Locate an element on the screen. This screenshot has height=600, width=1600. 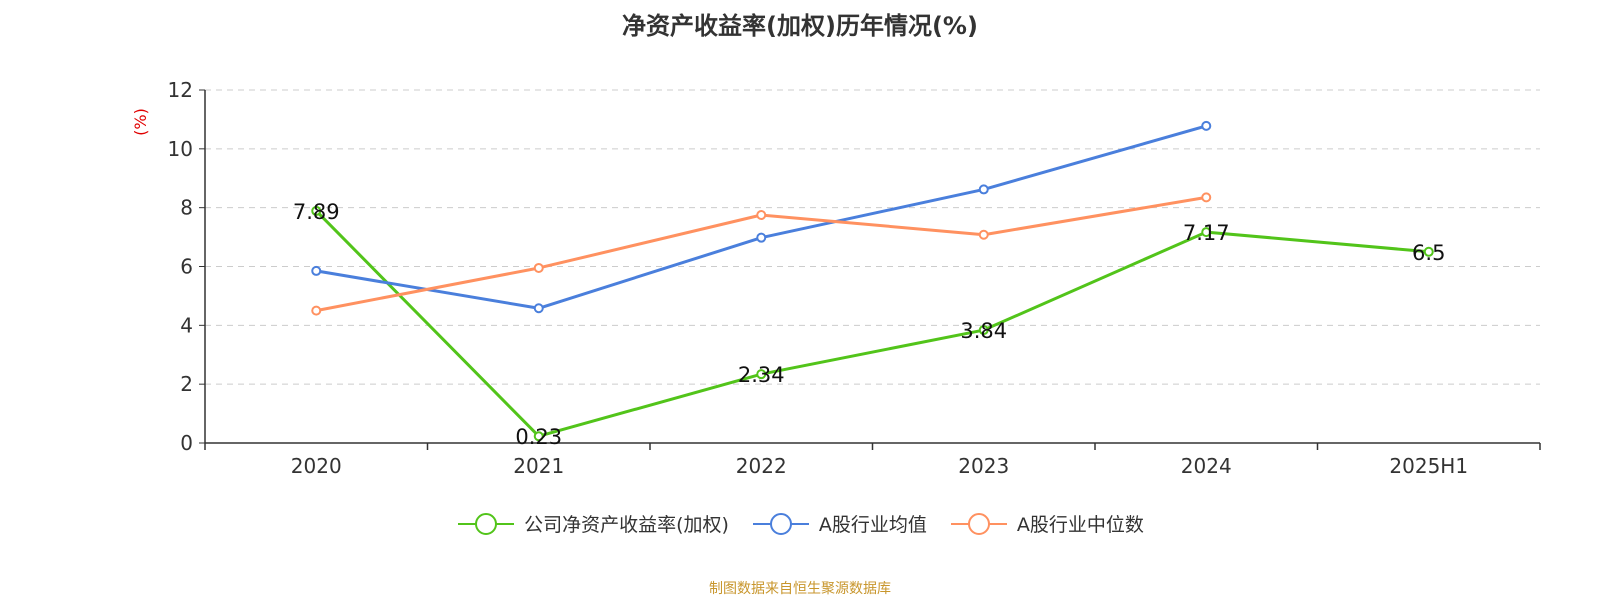
data-label: 6.5 is located at coordinates (1428, 253).